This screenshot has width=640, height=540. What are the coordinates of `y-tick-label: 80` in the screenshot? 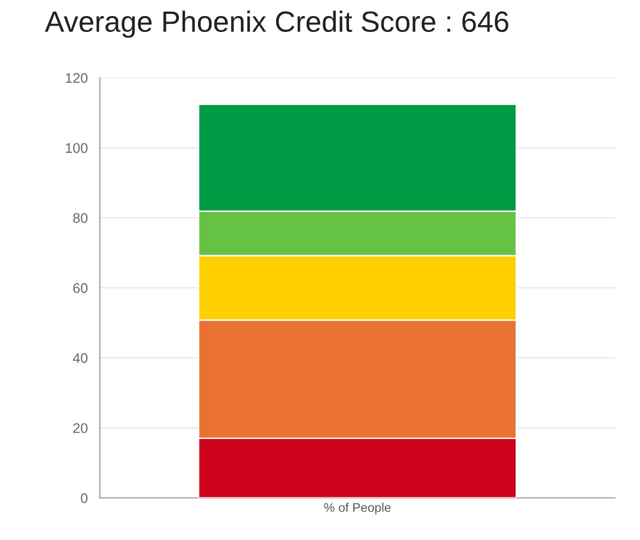 It's located at (80, 218).